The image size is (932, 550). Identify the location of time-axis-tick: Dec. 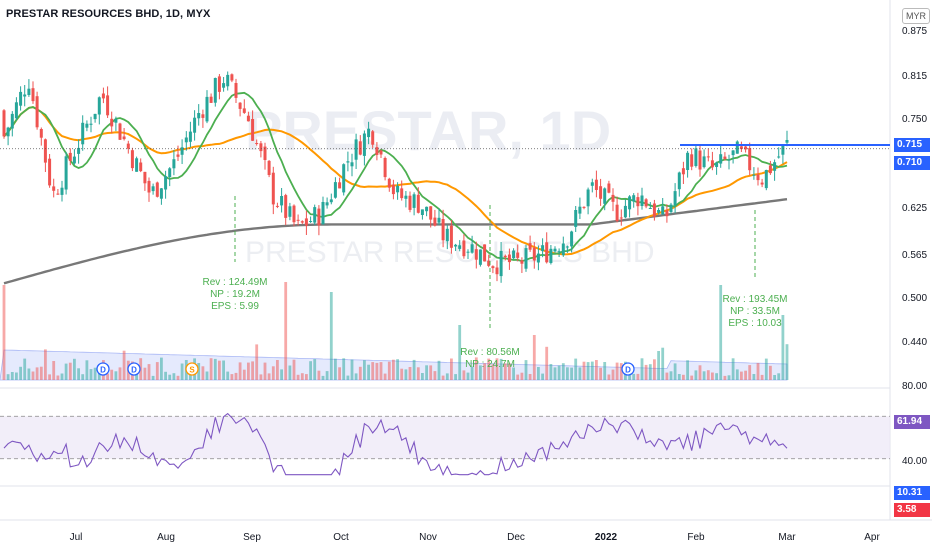
(516, 537).